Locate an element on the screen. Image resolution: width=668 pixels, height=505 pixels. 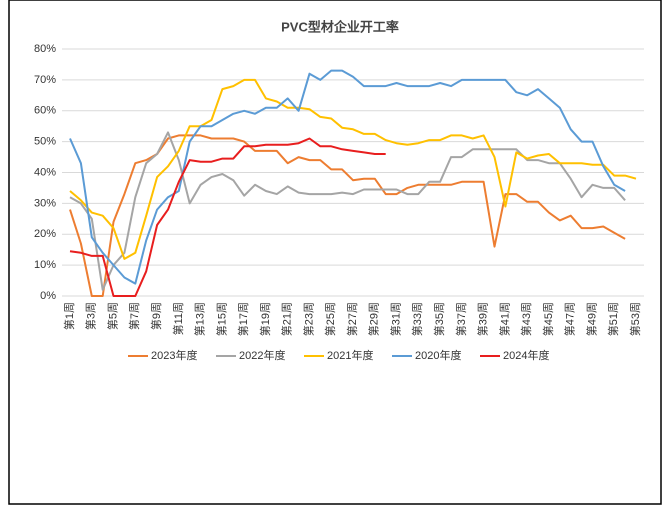
legend-label: 2023年度 is located at coordinates (174, 355).